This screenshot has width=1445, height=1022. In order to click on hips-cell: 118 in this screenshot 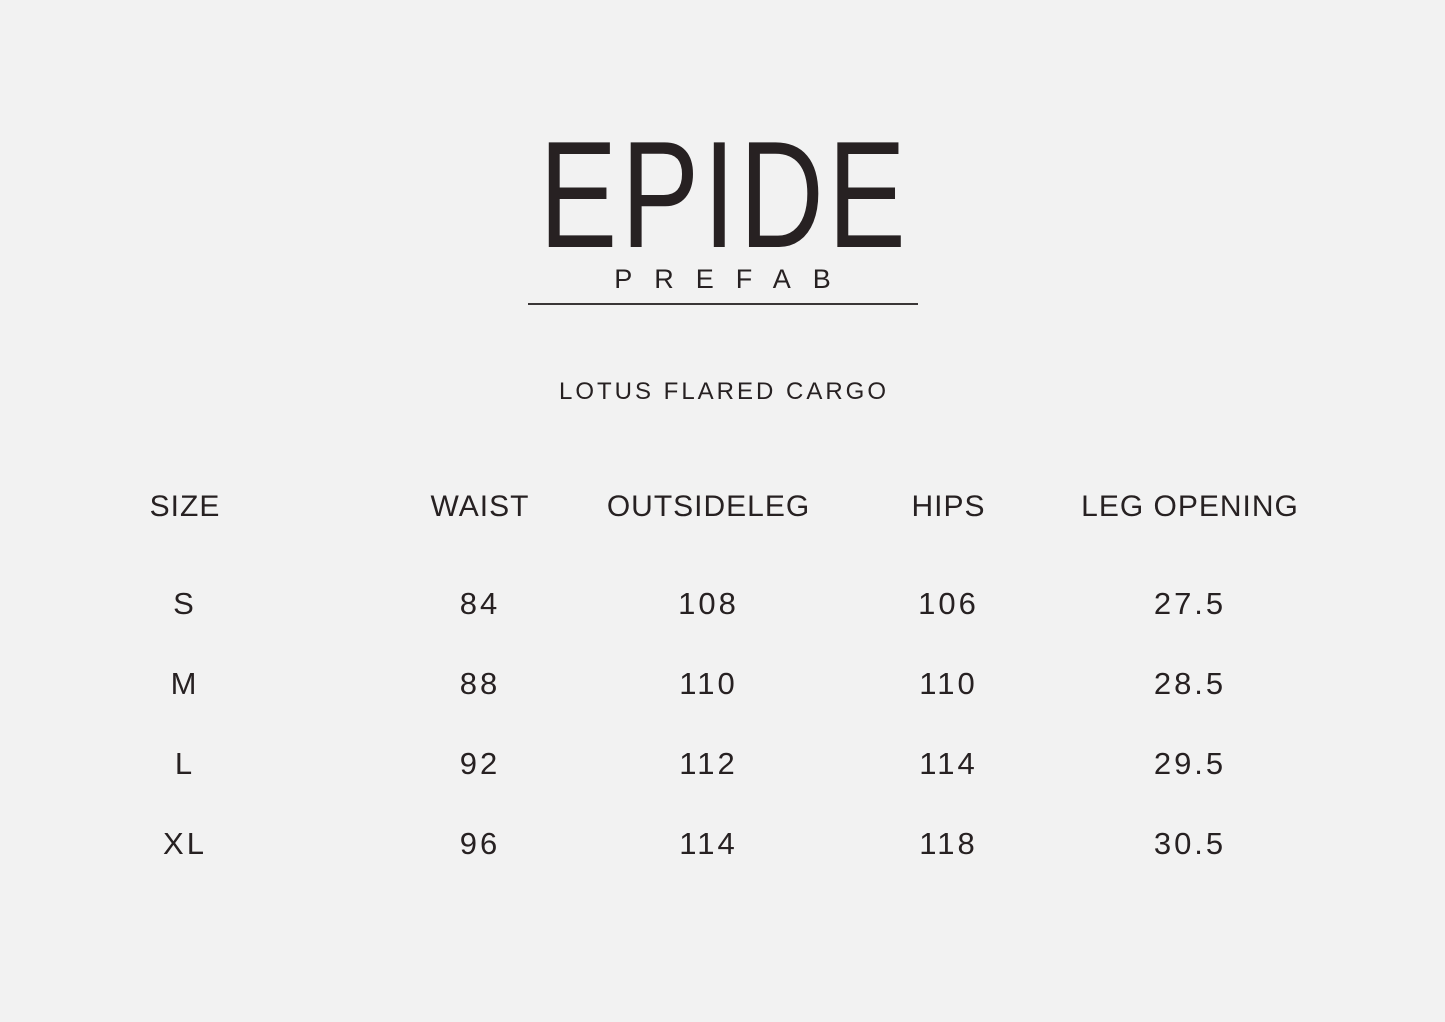, I will do `click(948, 843)`.